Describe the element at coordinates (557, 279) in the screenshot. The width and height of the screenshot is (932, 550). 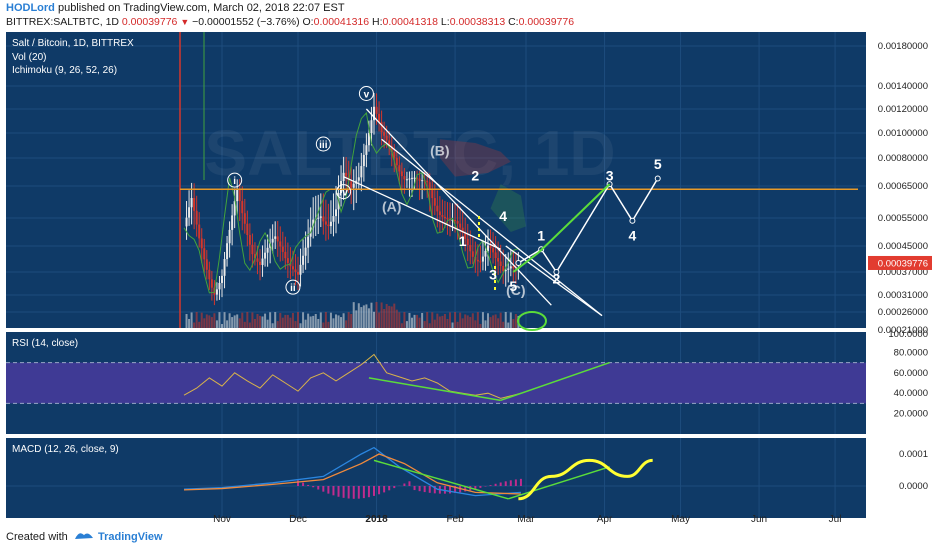
I see `wave-label: 2` at that location.